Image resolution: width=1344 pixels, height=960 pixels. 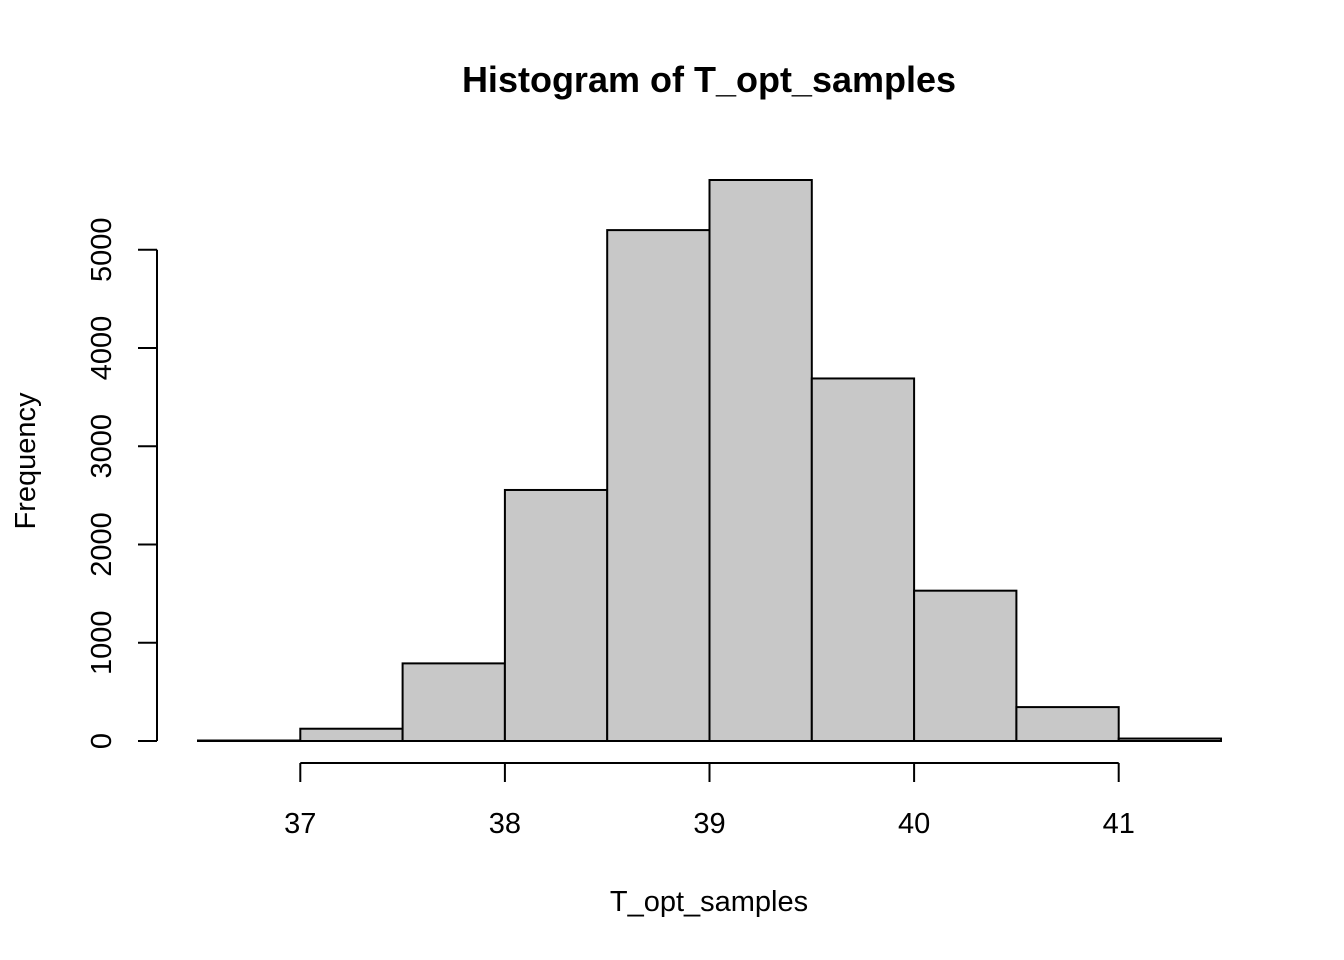 What do you see at coordinates (300, 824) in the screenshot?
I see `x-tick-label: 37` at bounding box center [300, 824].